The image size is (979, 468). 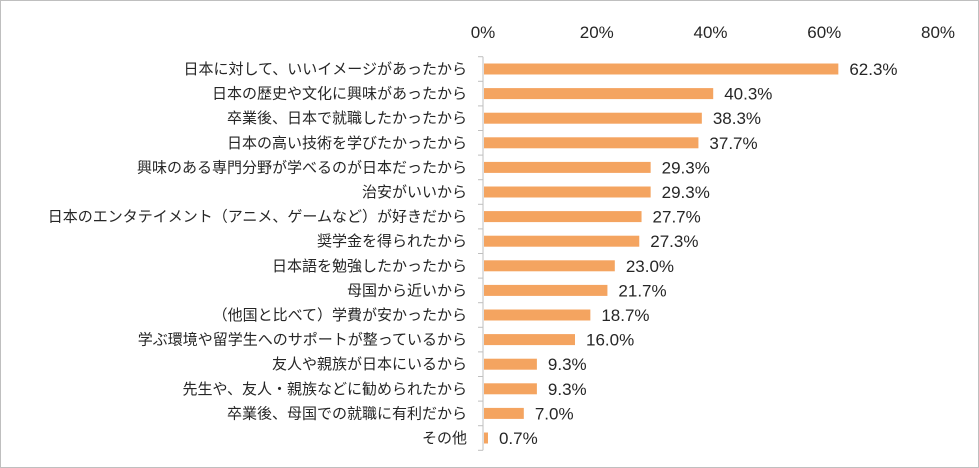 What do you see at coordinates (302, 167) in the screenshot?
I see `category-label: 興味のある専門分野が学べるのが日本だったから` at bounding box center [302, 167].